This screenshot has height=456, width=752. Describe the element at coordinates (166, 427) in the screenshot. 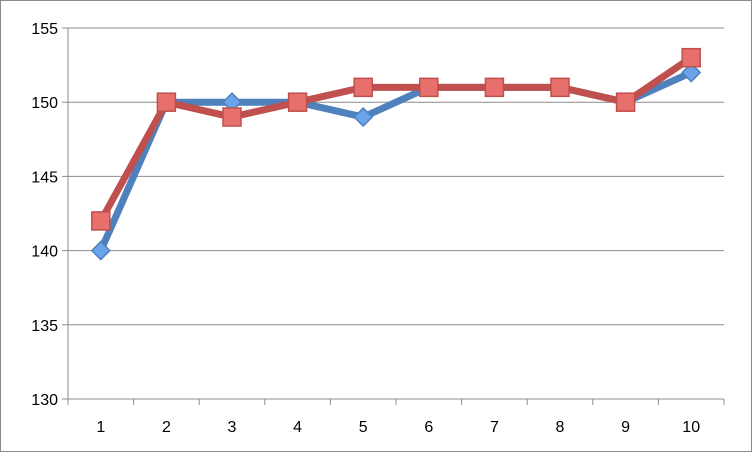

I see `x-tick-label: 2` at that location.